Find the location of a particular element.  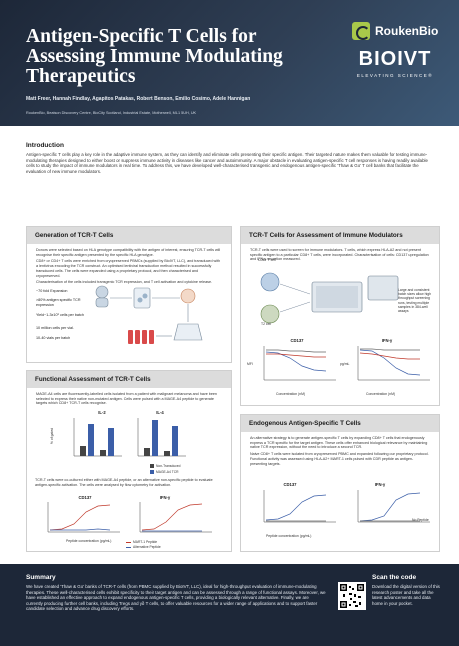

bullet-expansion: ~70 fold Expansion is located at coordinates (52, 291).